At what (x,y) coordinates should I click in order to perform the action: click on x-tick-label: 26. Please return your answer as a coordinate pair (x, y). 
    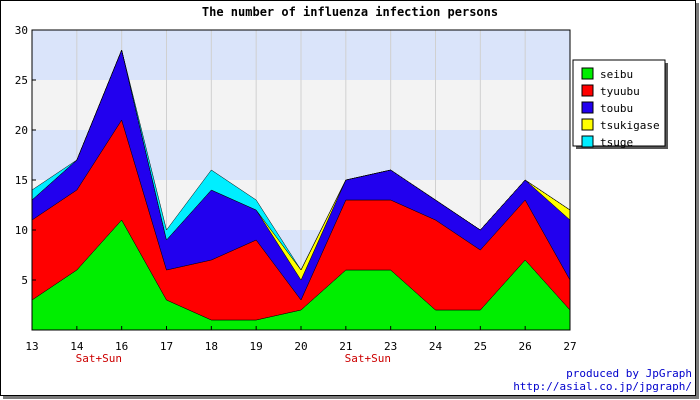
    Looking at the image, I should click on (525, 346).